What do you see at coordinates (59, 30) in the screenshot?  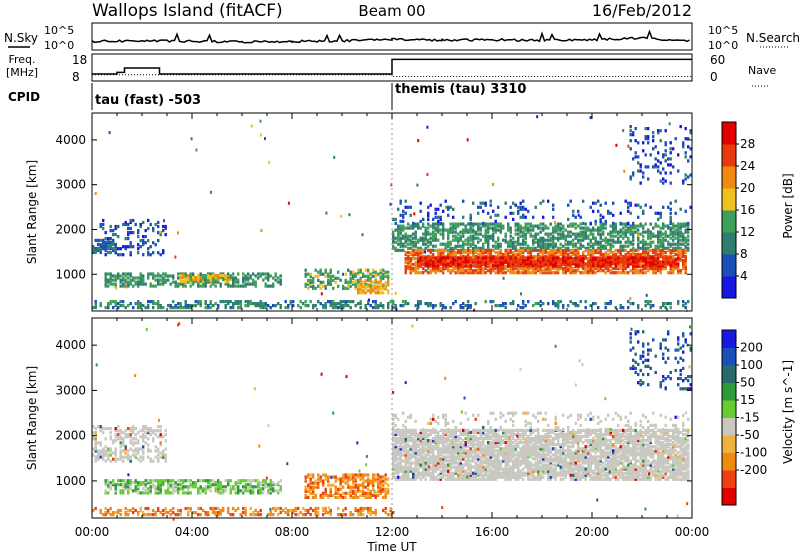 I see `noise-ytick-top: 10^5` at bounding box center [59, 30].